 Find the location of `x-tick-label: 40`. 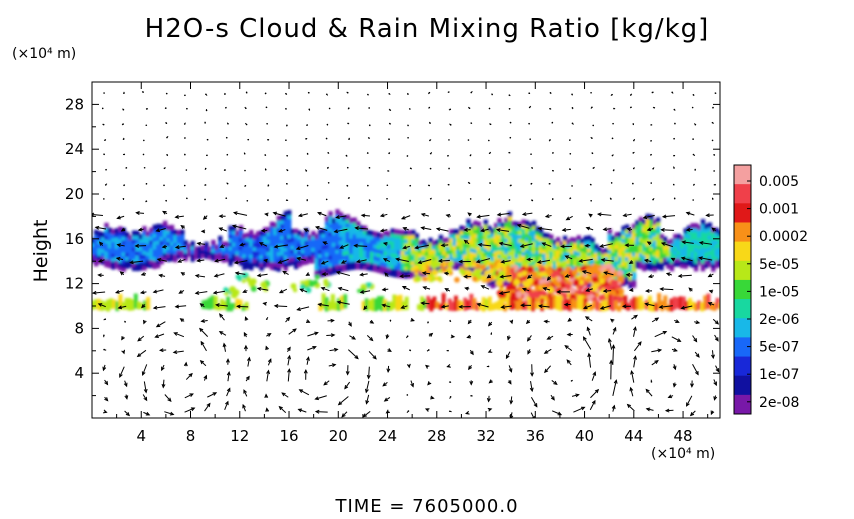

x-tick-label: 40 is located at coordinates (584, 436).